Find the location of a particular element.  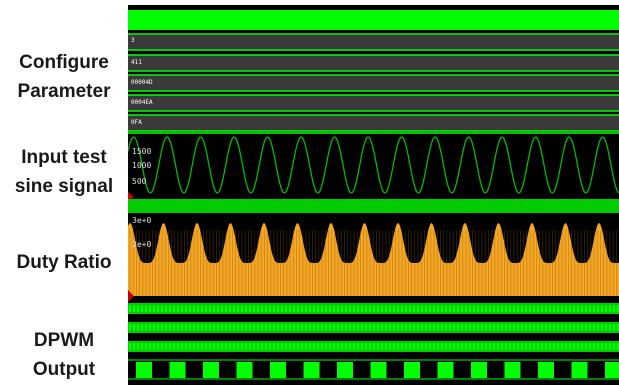

config-value-4: 0FA is located at coordinates (136, 122).